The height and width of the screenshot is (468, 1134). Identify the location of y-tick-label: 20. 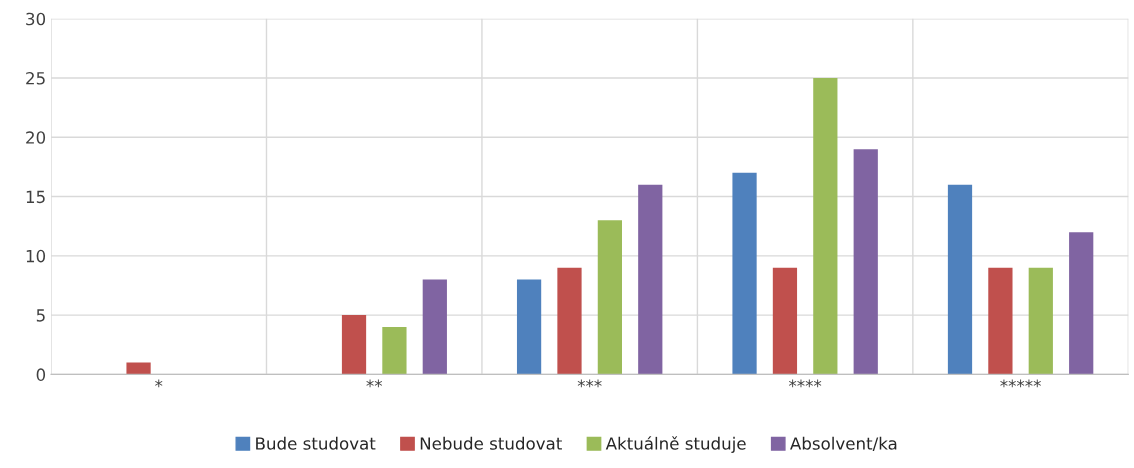
(36, 137).